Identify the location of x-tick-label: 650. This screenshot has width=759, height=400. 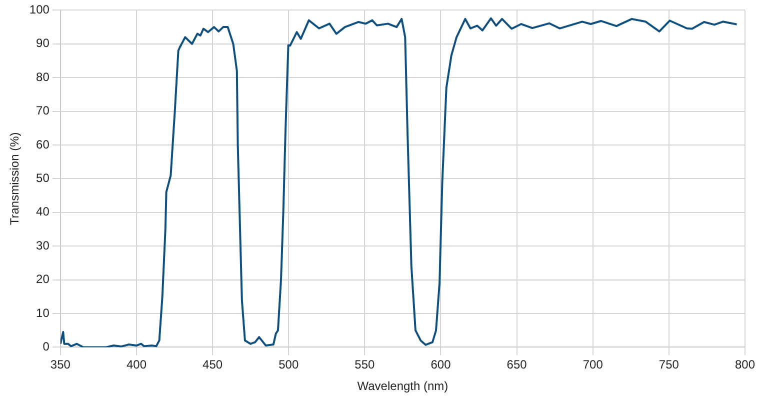
(517, 365).